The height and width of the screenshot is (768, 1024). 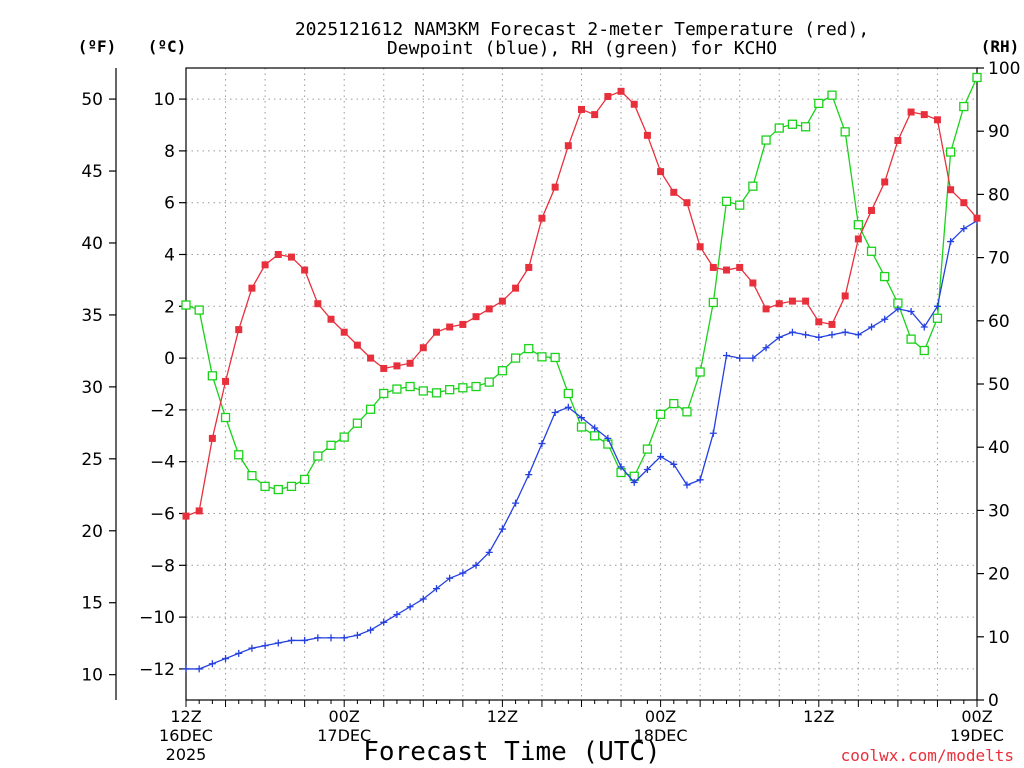 What do you see at coordinates (344, 716) in the screenshot?
I see `time-tick-label: 00Z` at bounding box center [344, 716].